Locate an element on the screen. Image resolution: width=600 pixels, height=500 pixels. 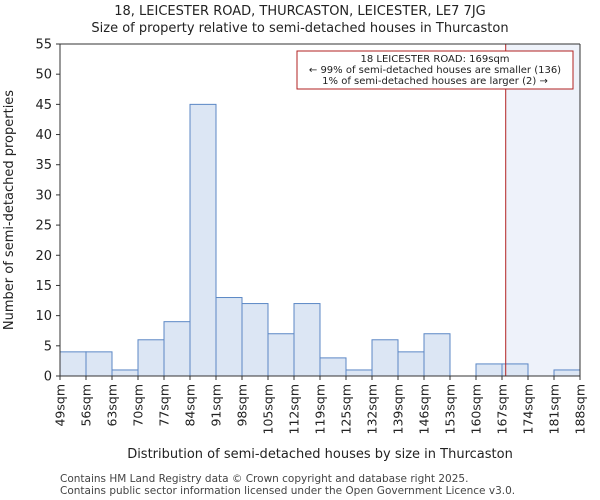
y-tick-label-55: 55 is located at coordinates (43, 45).